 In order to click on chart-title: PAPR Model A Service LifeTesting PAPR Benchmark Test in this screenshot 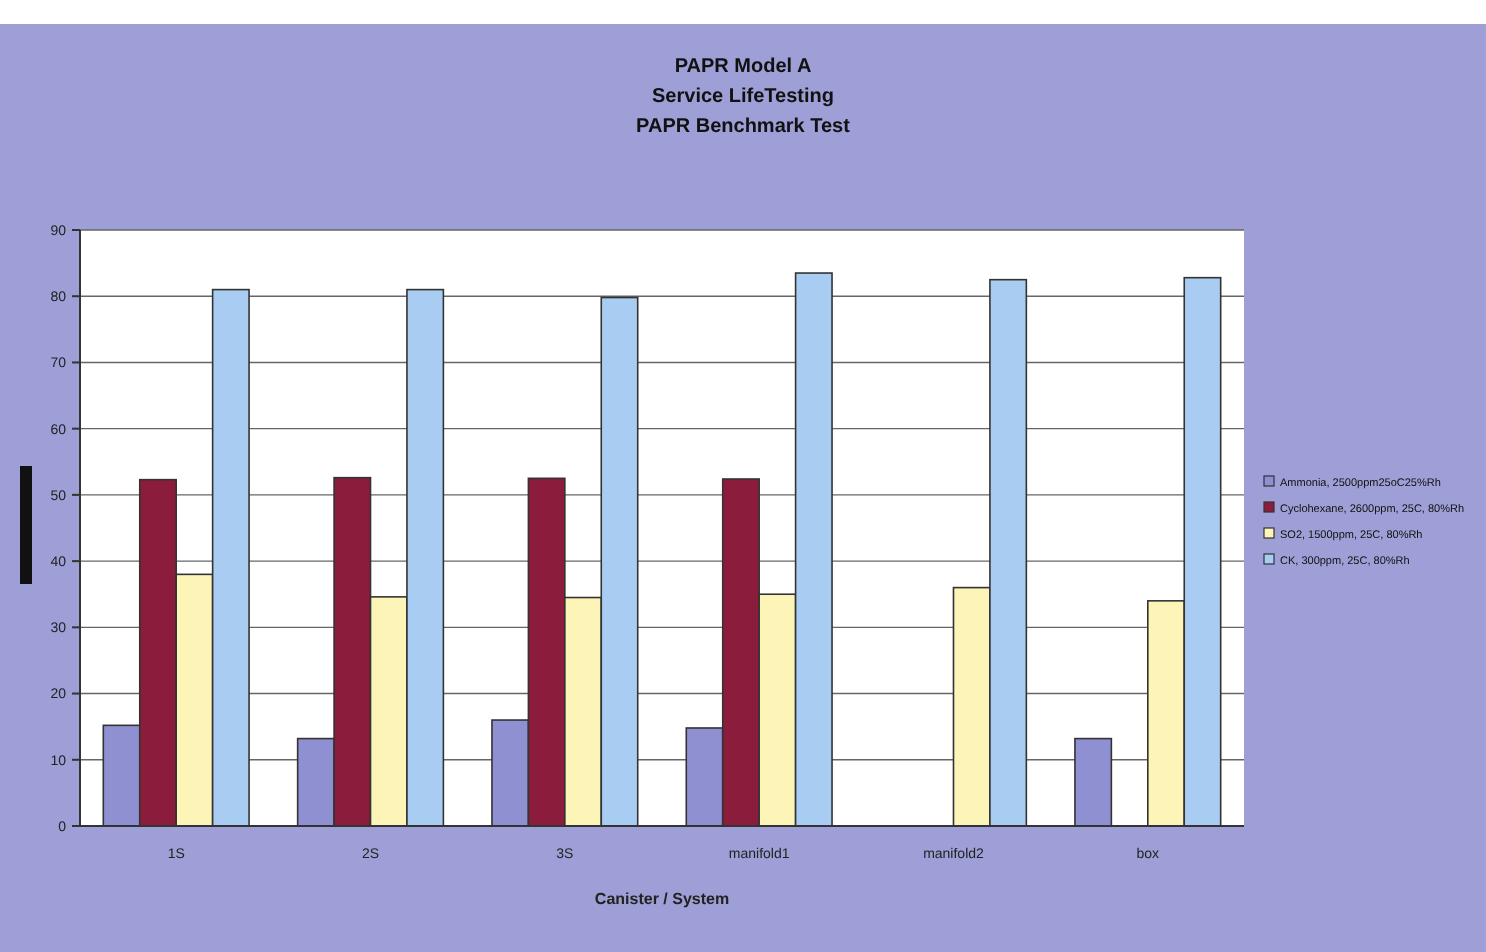, I will do `click(744, 97)`.